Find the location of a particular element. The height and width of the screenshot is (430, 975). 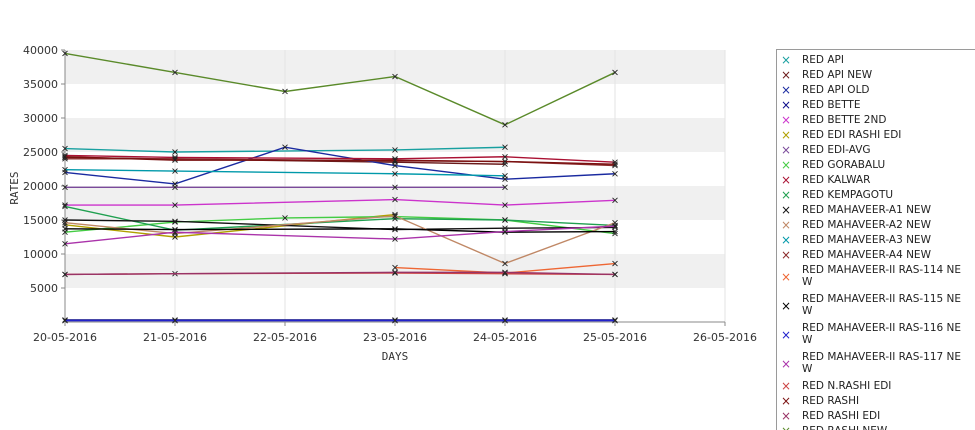

legend-item: × RED API OLD is located at coordinates (876, 91).